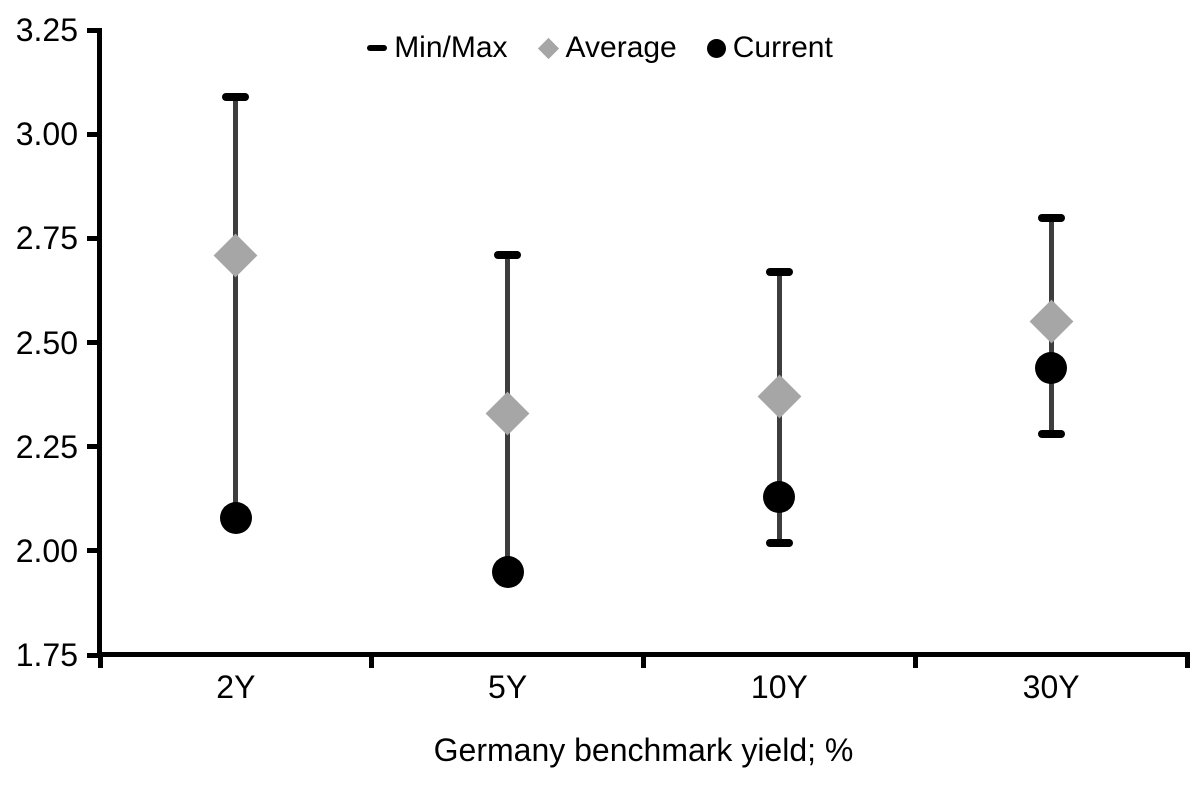 This screenshot has width=1200, height=788. What do you see at coordinates (716, 48) in the screenshot?
I see `current-circle-icon` at bounding box center [716, 48].